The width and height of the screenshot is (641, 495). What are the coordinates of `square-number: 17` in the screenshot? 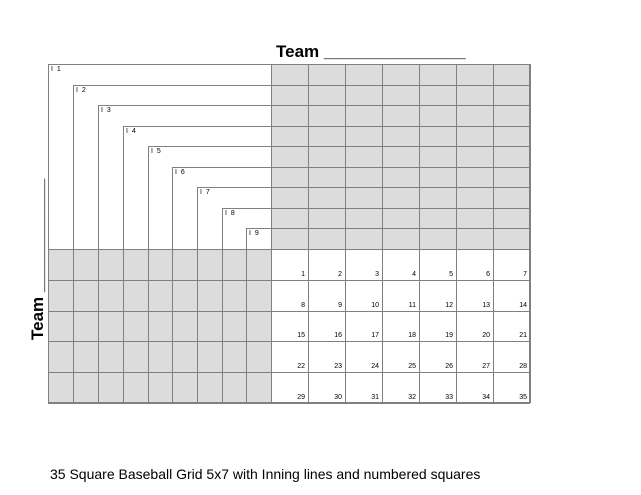 It's located at (375, 335).